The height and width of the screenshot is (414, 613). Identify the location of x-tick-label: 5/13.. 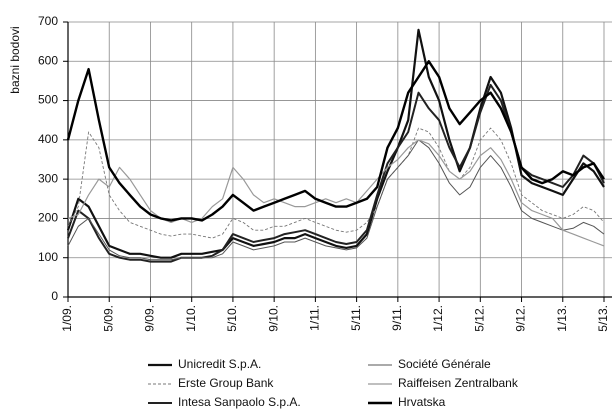
(603, 318).